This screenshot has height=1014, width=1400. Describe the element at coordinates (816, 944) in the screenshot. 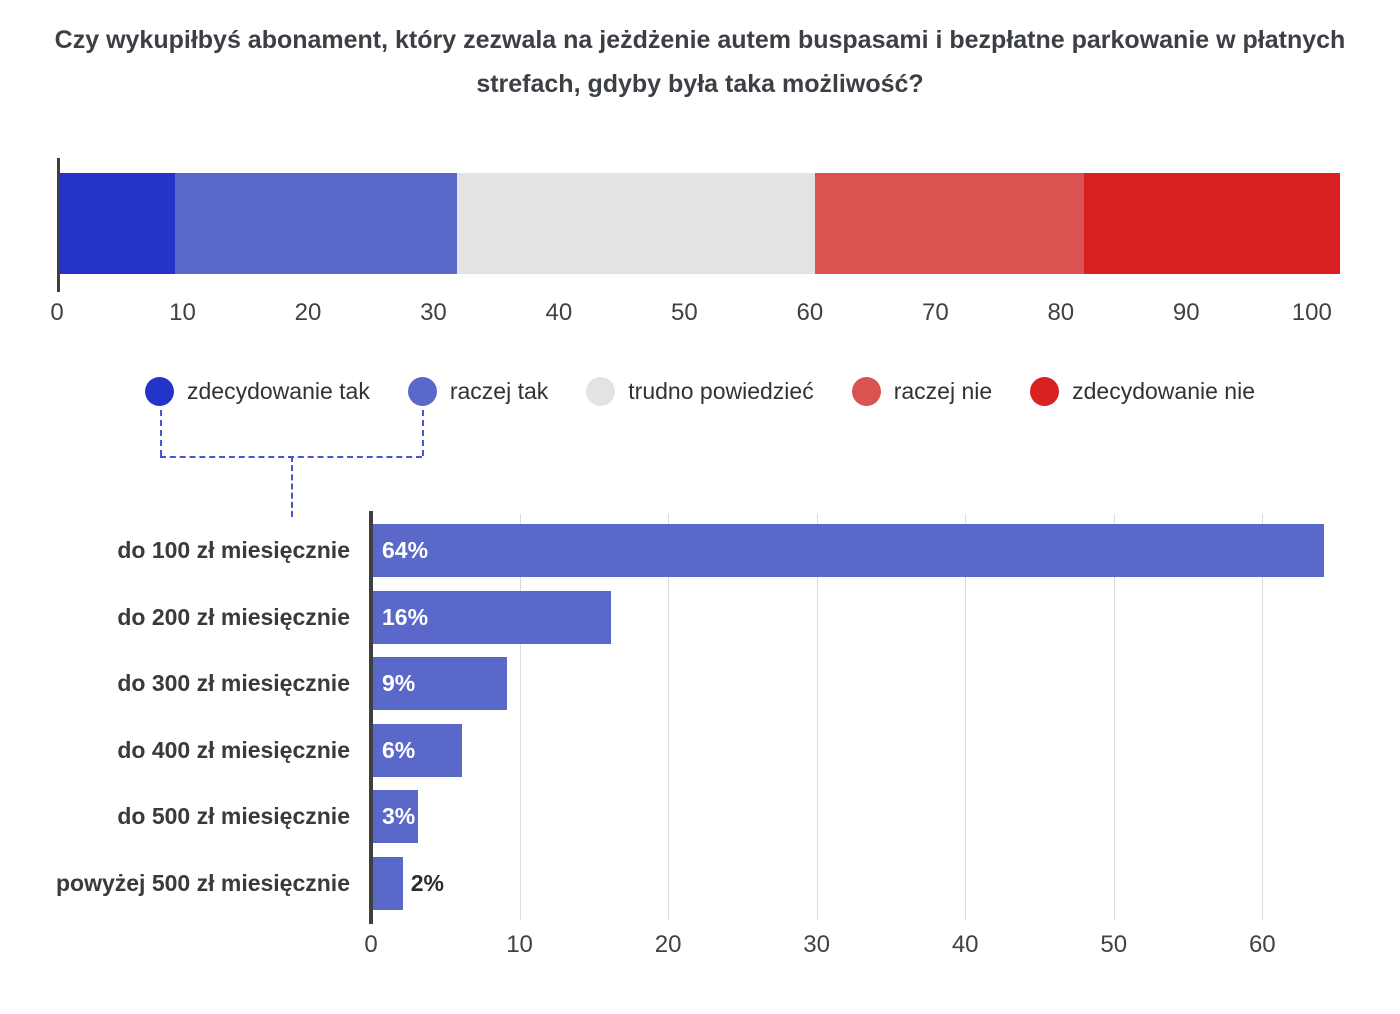

I see `price-x-tick-30: 30` at that location.